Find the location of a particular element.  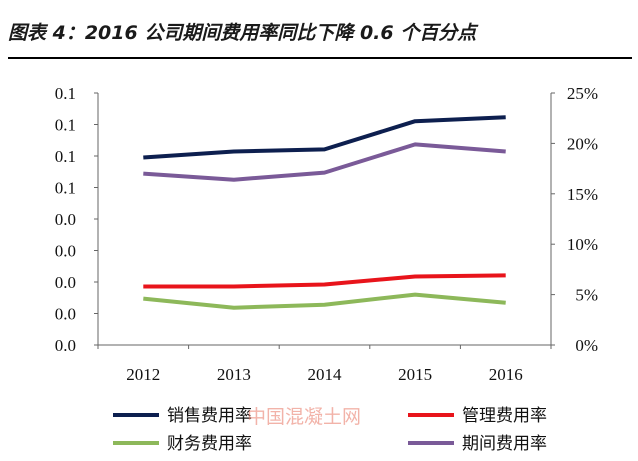

x-axis-tick-label: 2012 is located at coordinates (143, 374).